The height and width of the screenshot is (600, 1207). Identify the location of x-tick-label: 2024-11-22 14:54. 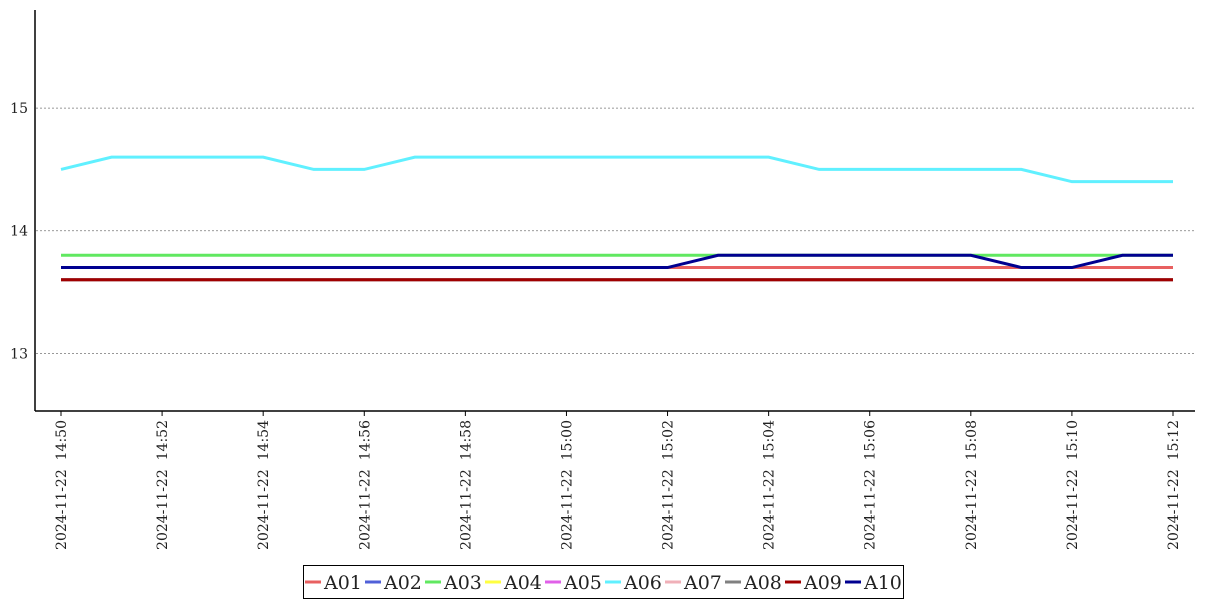
(264, 485).